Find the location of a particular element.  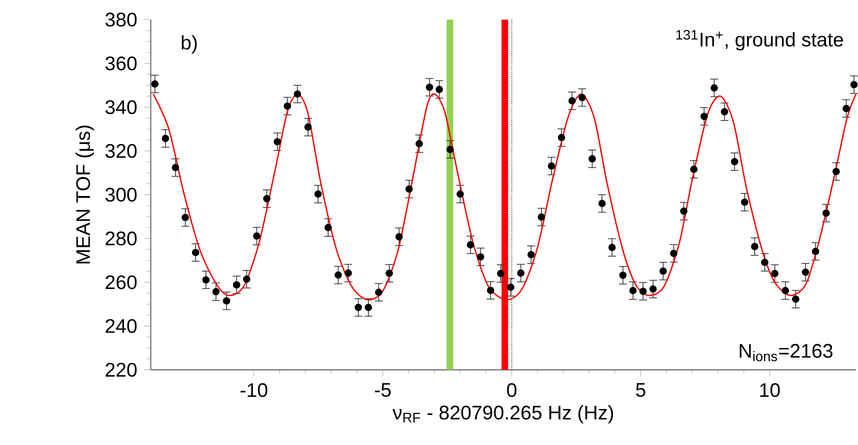

y-tick-label: 260 is located at coordinates (121, 282).